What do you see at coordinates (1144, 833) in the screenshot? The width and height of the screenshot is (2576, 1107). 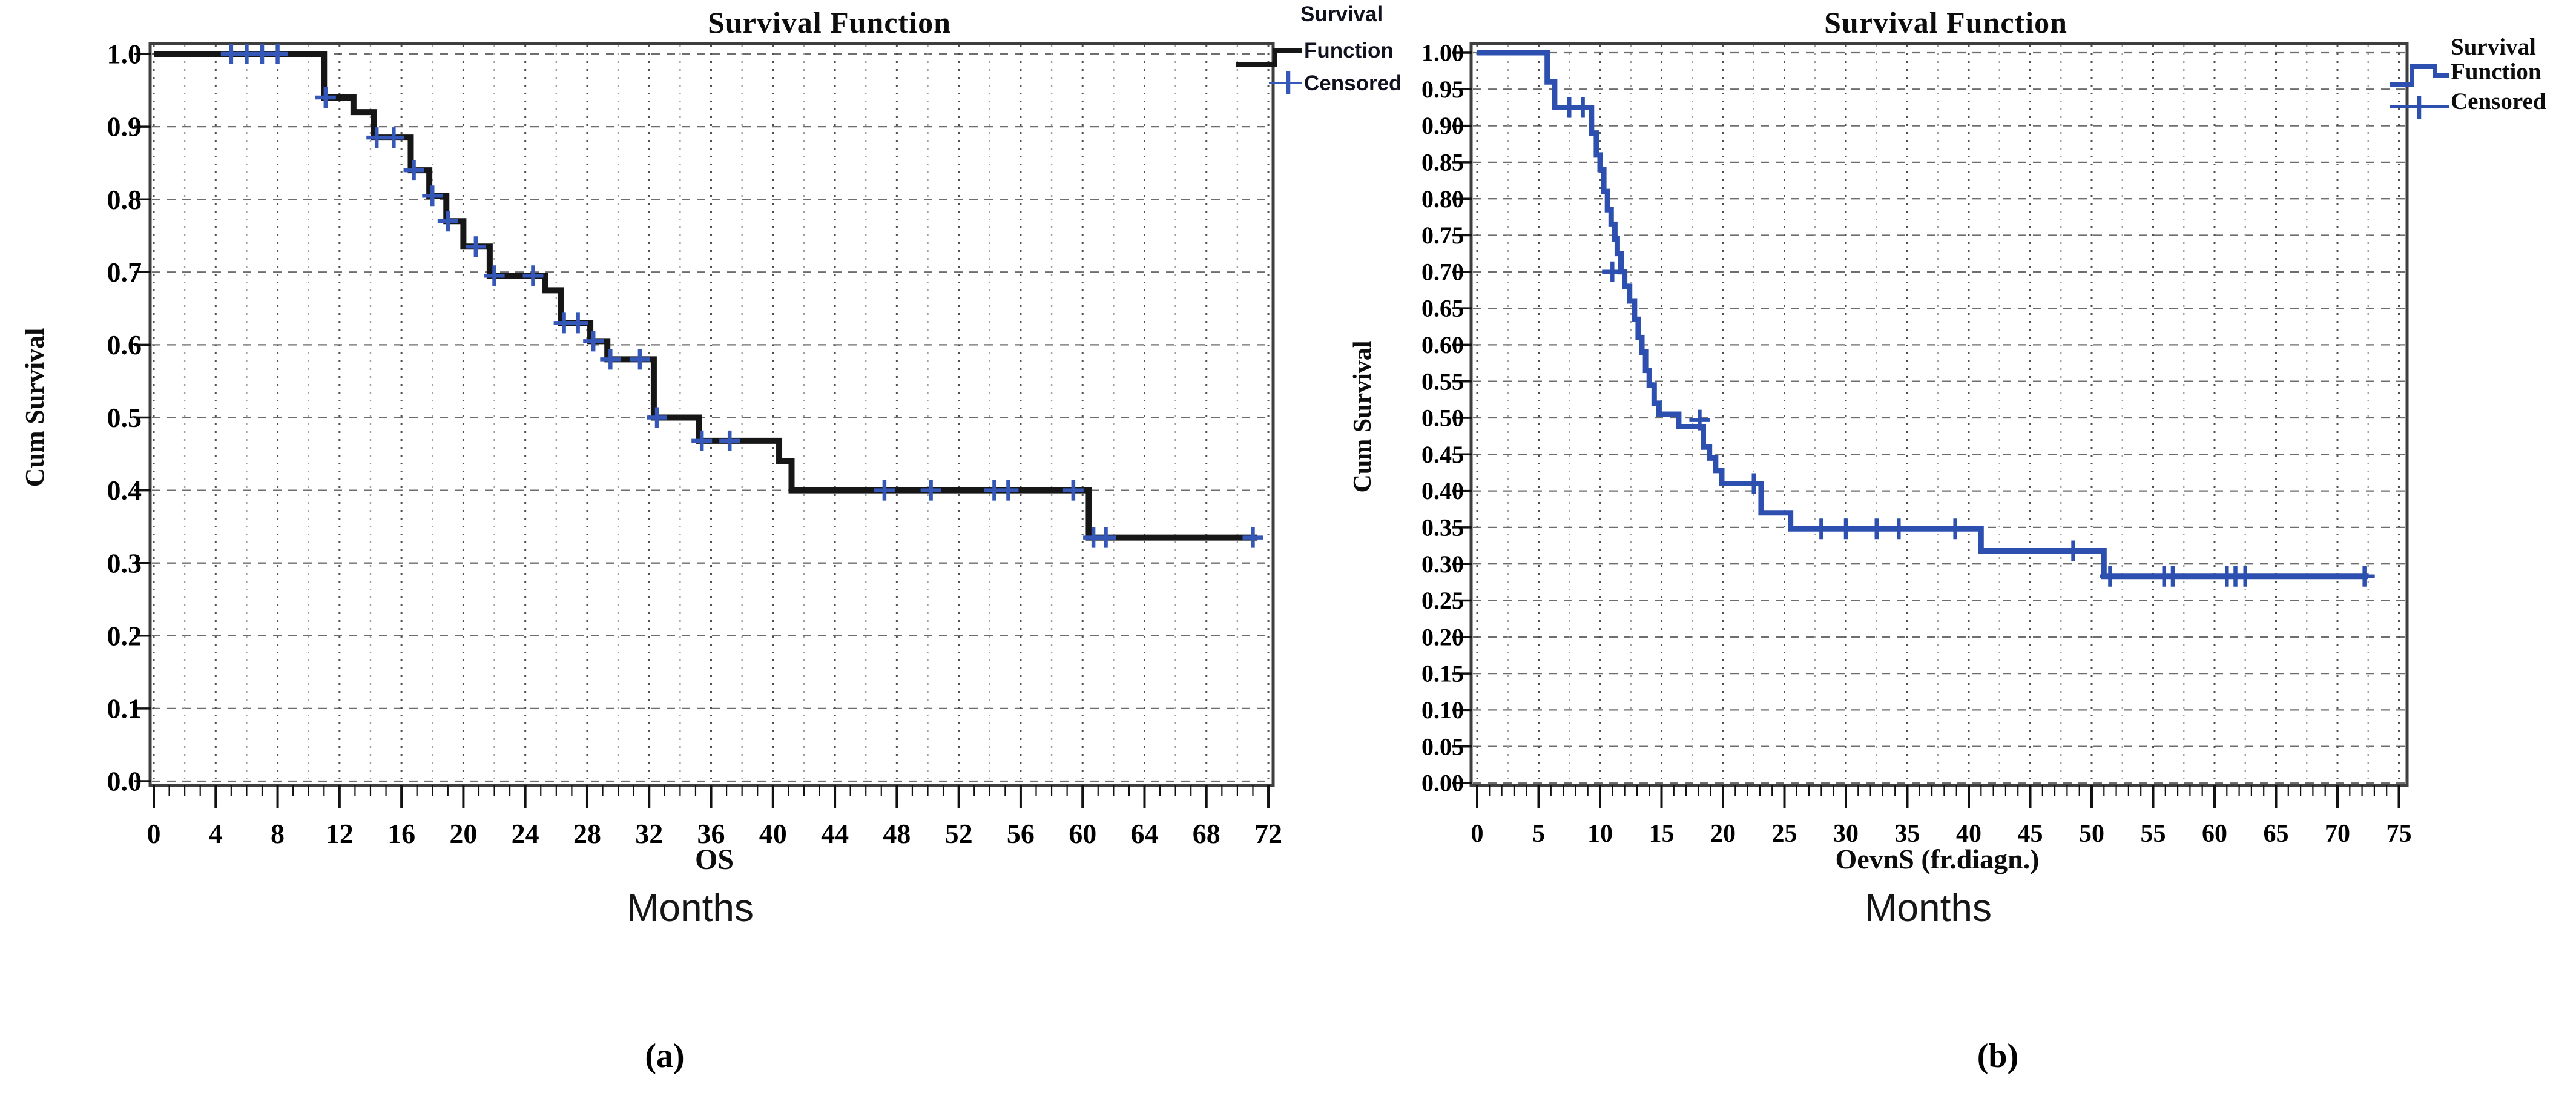 I see `x-tick-label: 64` at bounding box center [1144, 833].